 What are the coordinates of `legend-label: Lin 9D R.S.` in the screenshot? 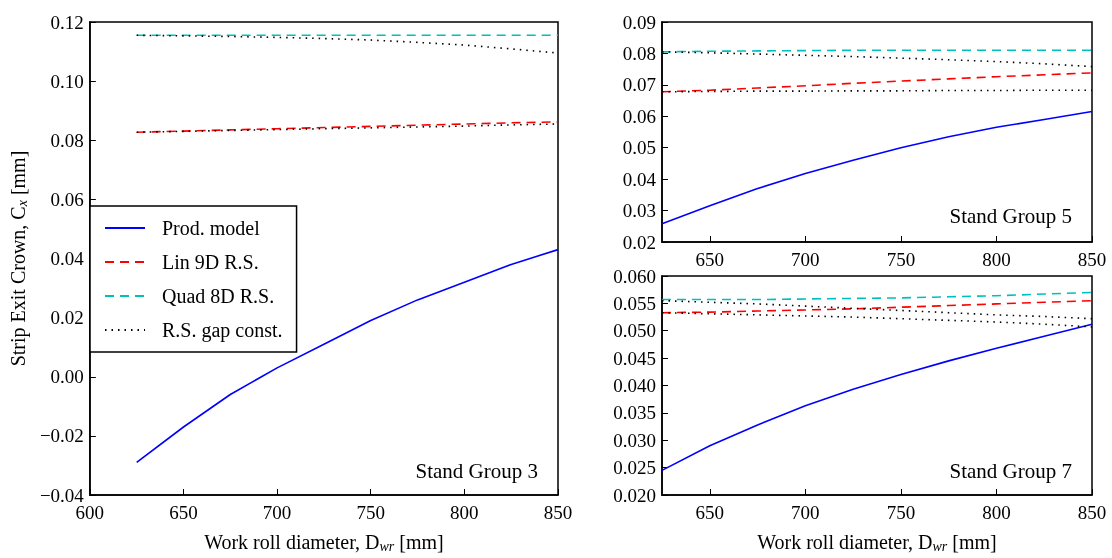 It's located at (210, 262).